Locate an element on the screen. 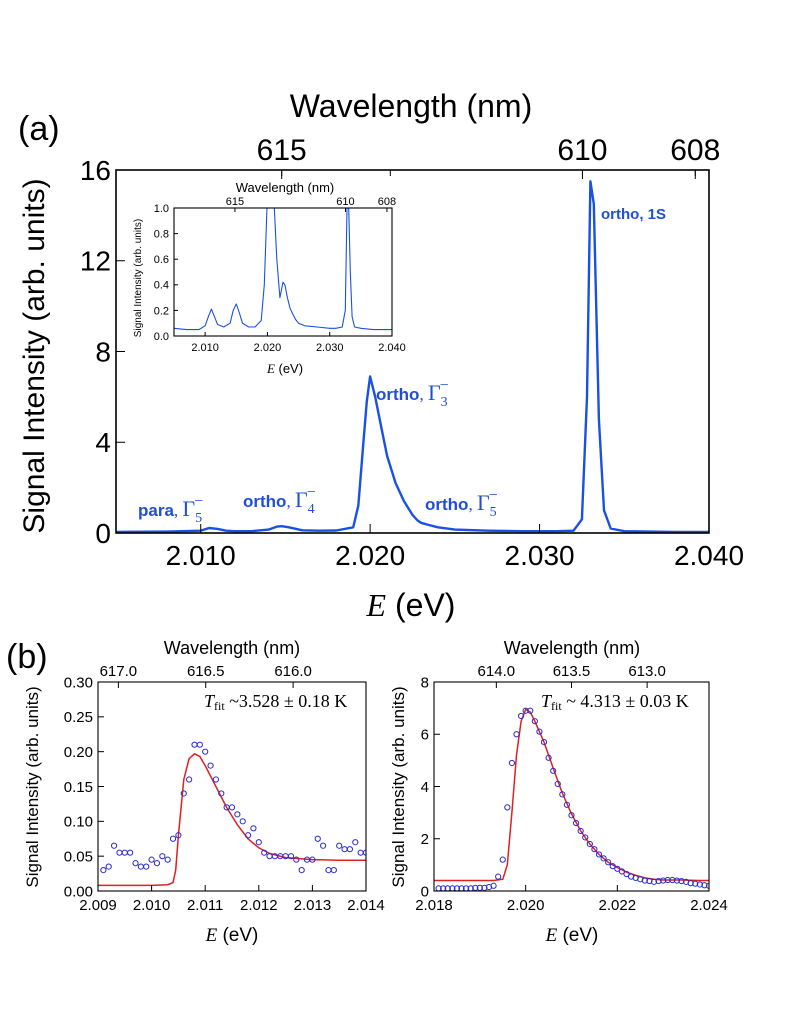 Image resolution: width=789 pixels, height=1021 pixels. fit-line-b_right is located at coordinates (571, 795).